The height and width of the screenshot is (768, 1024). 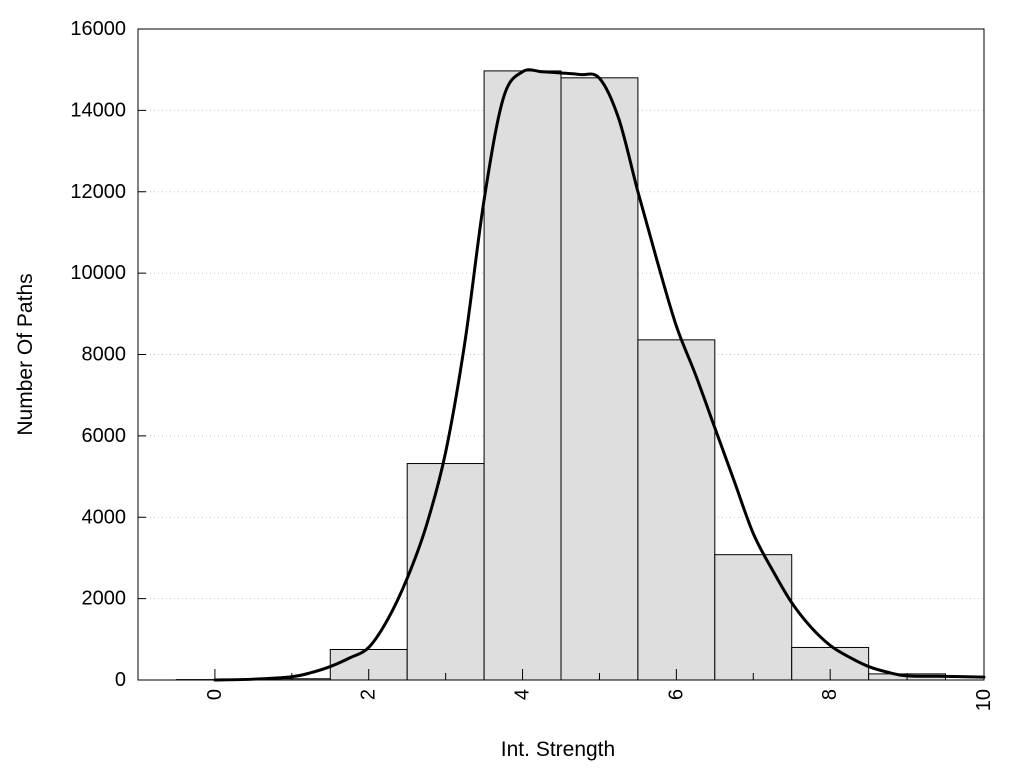 I want to click on y-tick-label-6: 12000, so click(x=98, y=192).